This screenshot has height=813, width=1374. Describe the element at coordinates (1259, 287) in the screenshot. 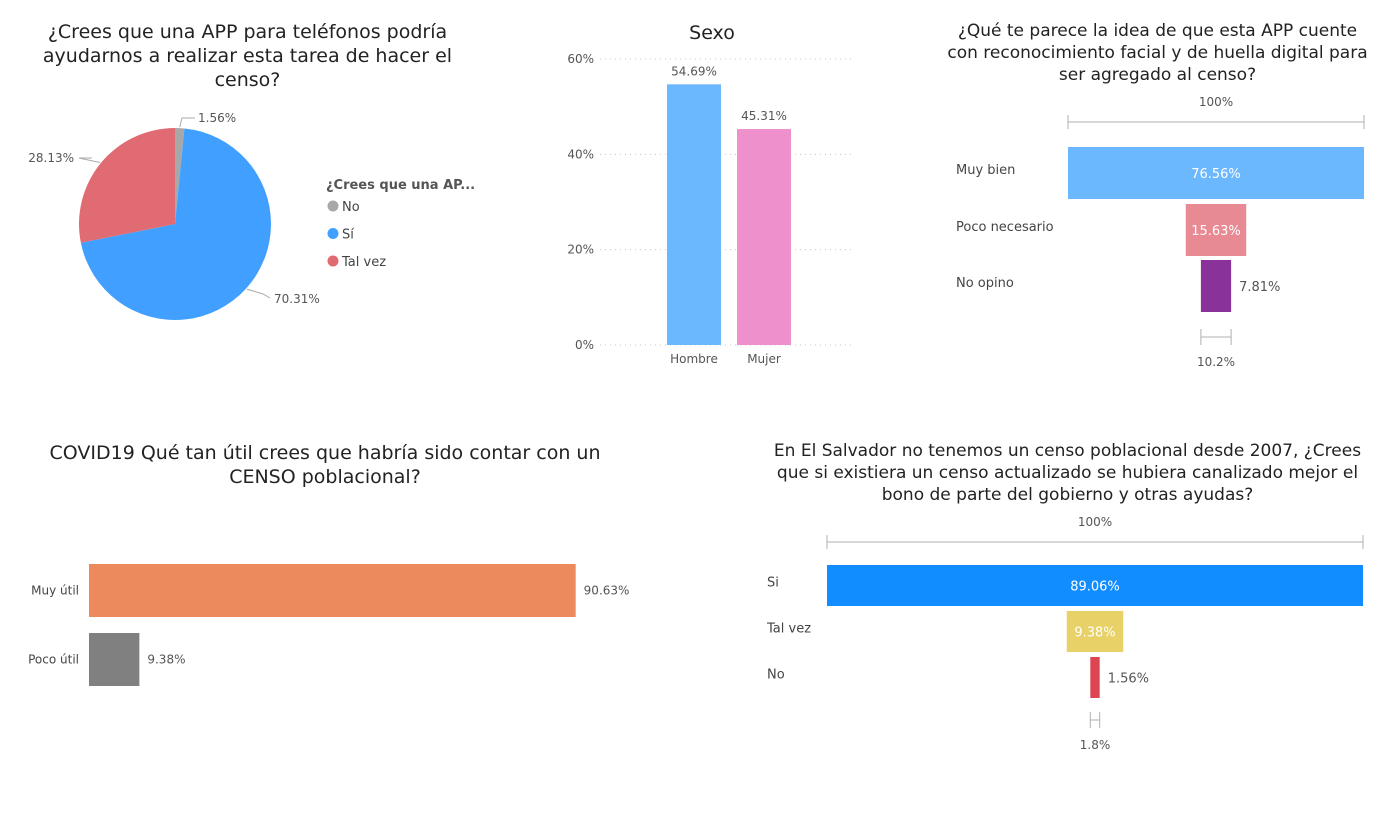

I see `funnel-label-2: 7.81%` at that location.